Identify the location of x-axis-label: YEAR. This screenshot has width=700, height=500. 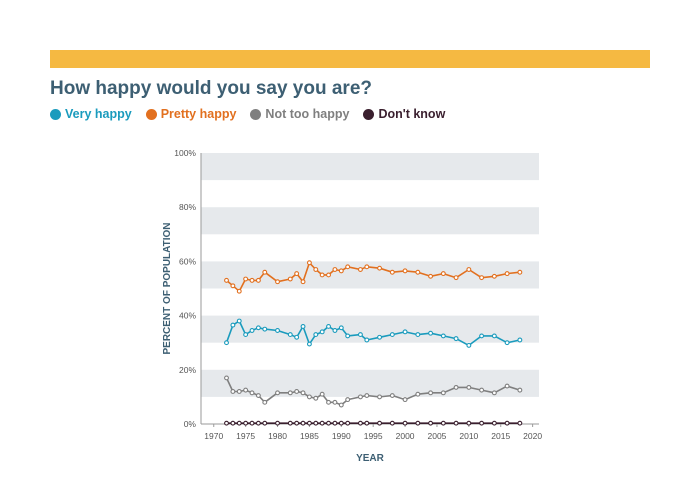
(370, 458).